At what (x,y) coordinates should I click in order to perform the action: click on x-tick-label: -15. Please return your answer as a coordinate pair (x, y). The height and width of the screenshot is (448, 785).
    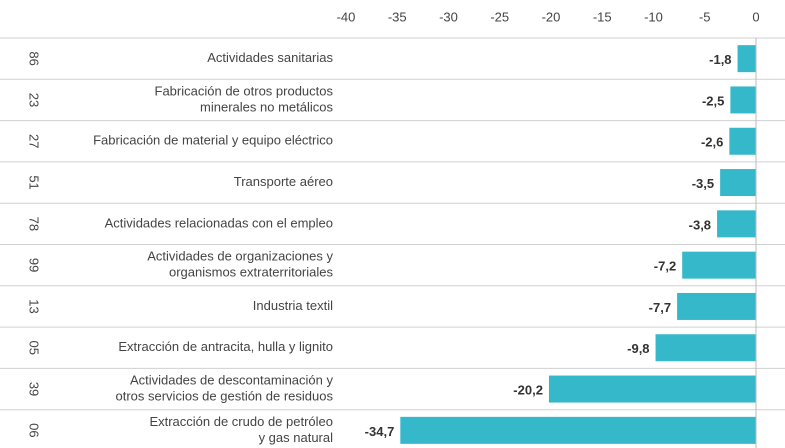
    Looking at the image, I should click on (602, 16).